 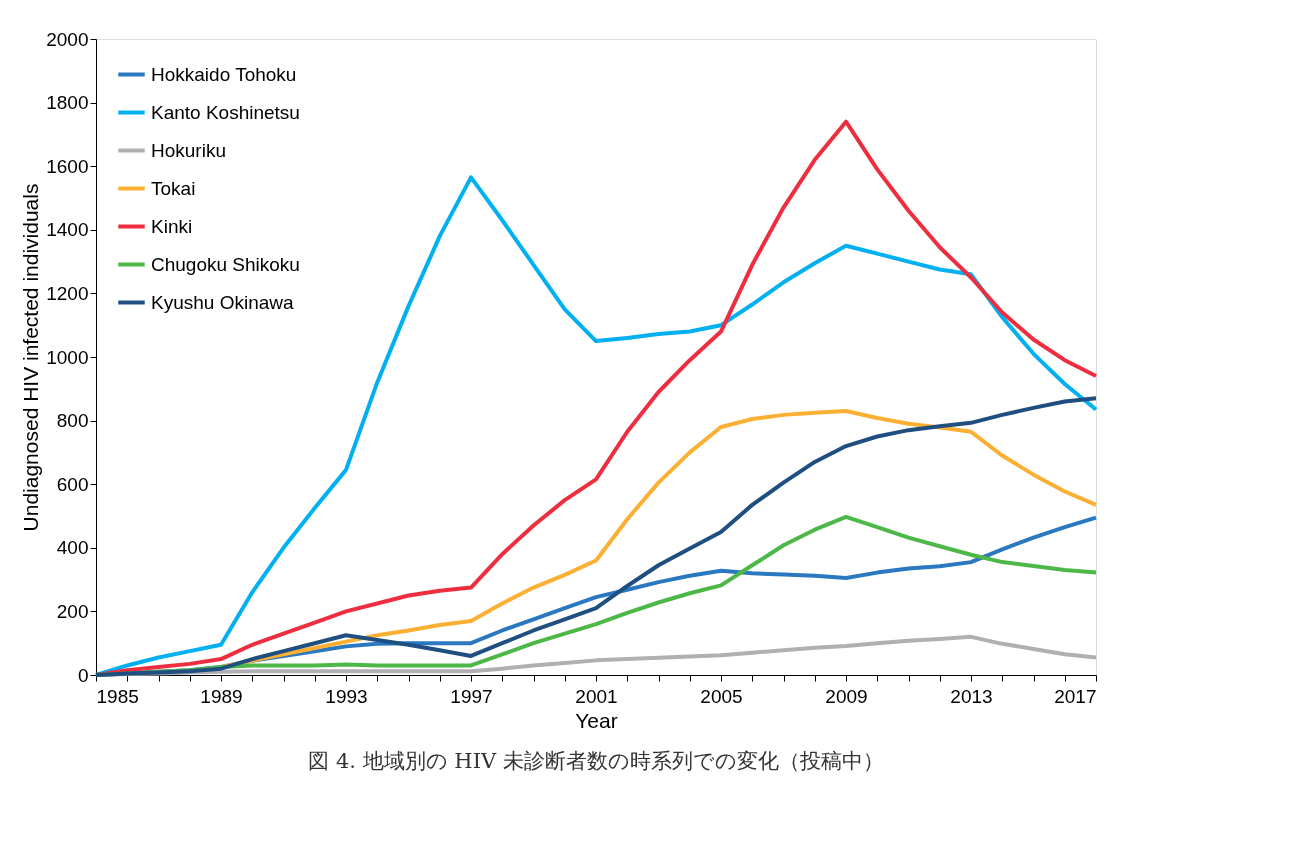 I want to click on y-tick-label: 1400, so click(x=67, y=230).